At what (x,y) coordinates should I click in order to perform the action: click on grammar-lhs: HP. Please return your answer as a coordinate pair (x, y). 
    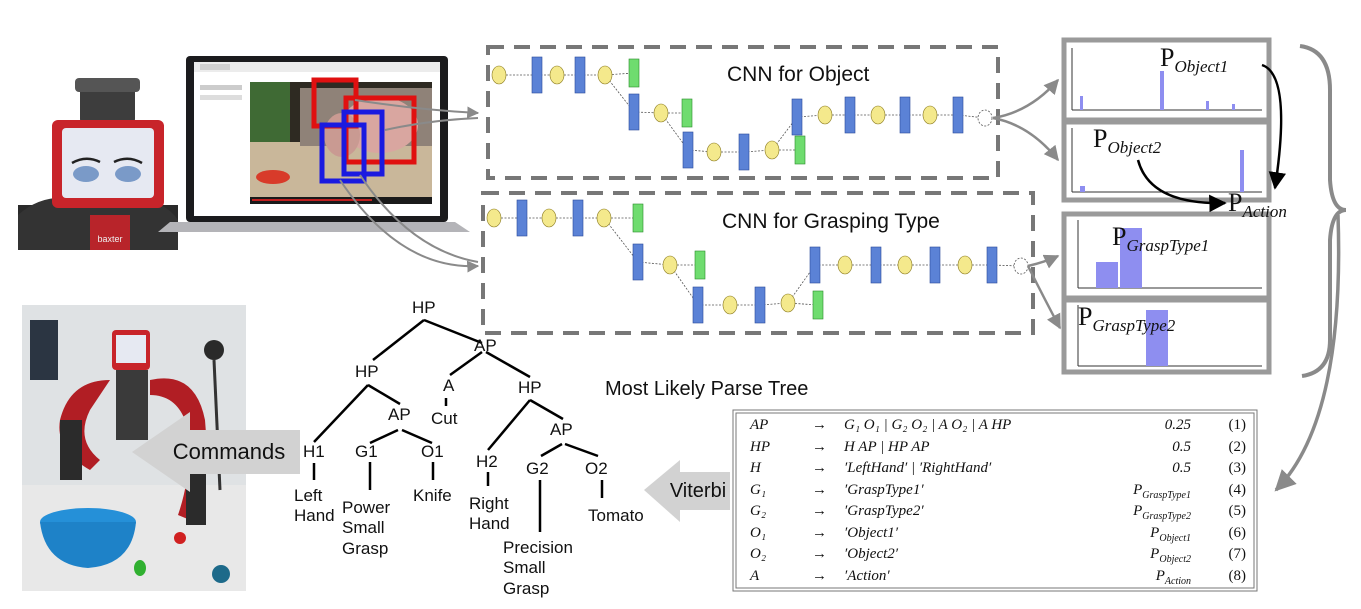
    Looking at the image, I should click on (781, 448).